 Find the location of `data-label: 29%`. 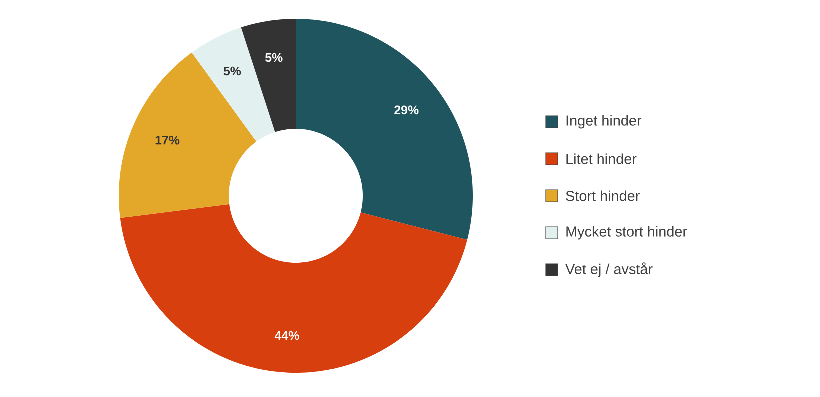

data-label: 29% is located at coordinates (406, 110).